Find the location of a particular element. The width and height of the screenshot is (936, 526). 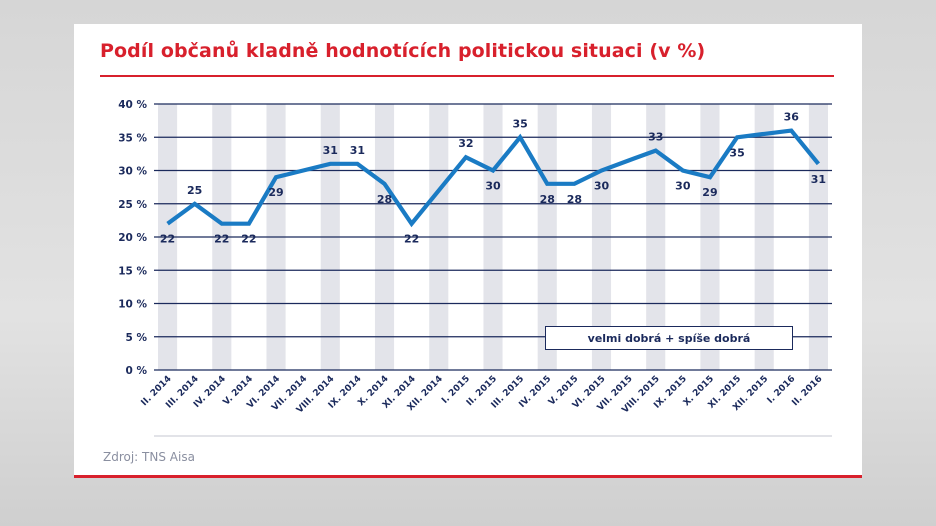

y-tick-label: 20 % is located at coordinates (132, 238).